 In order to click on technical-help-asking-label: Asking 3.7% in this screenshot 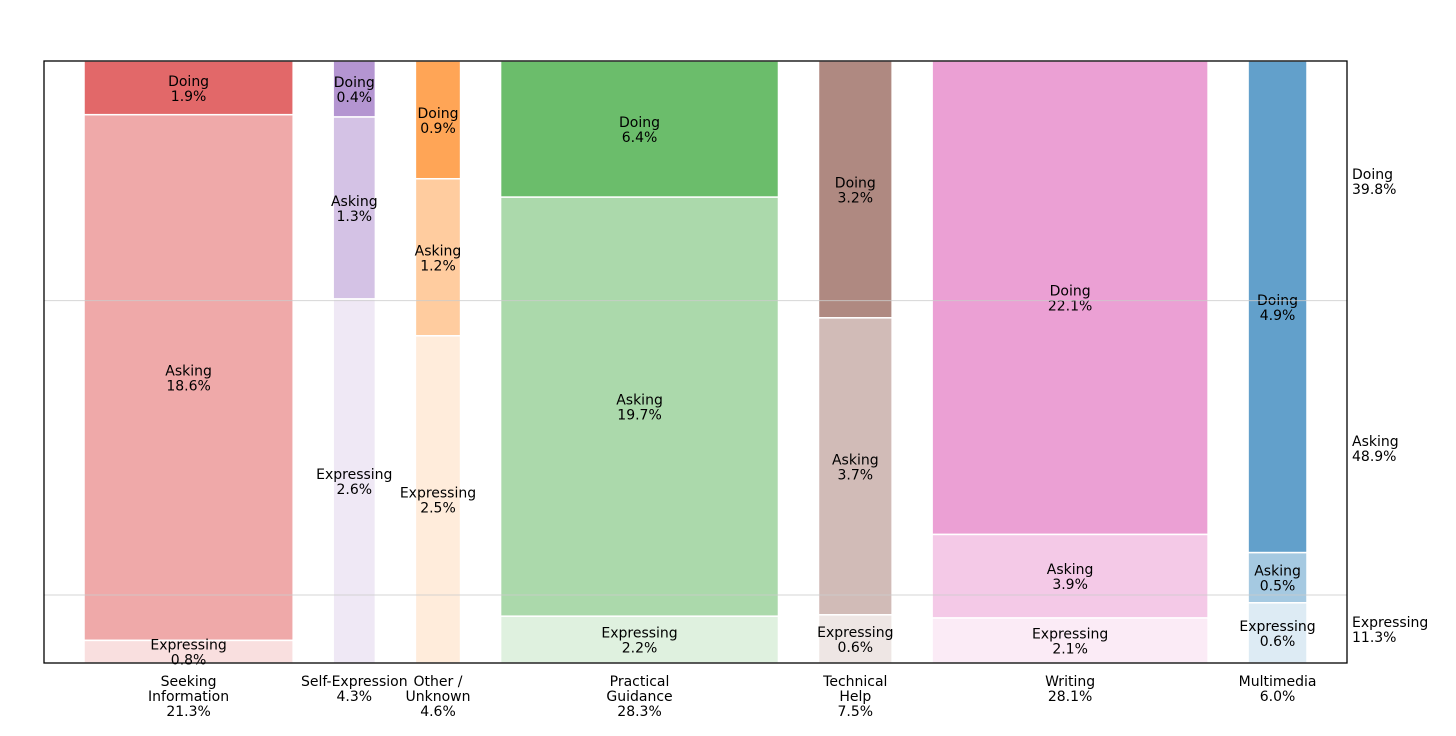, I will do `click(855, 467)`.